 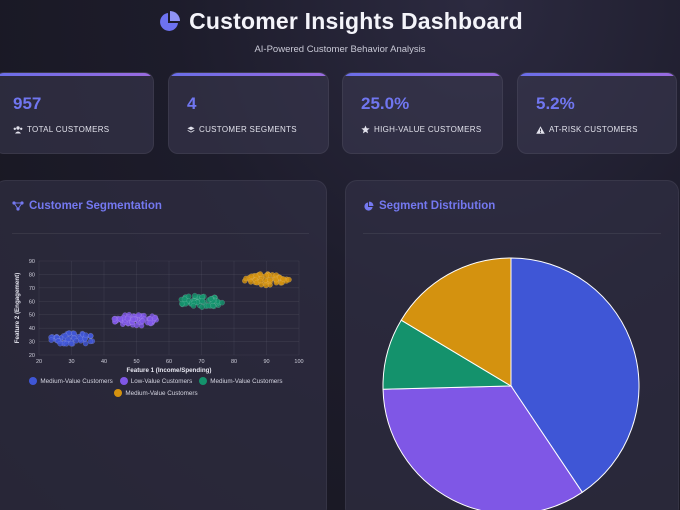 What do you see at coordinates (161, 381) in the screenshot?
I see `legend-label: Low-Value Customers` at bounding box center [161, 381].